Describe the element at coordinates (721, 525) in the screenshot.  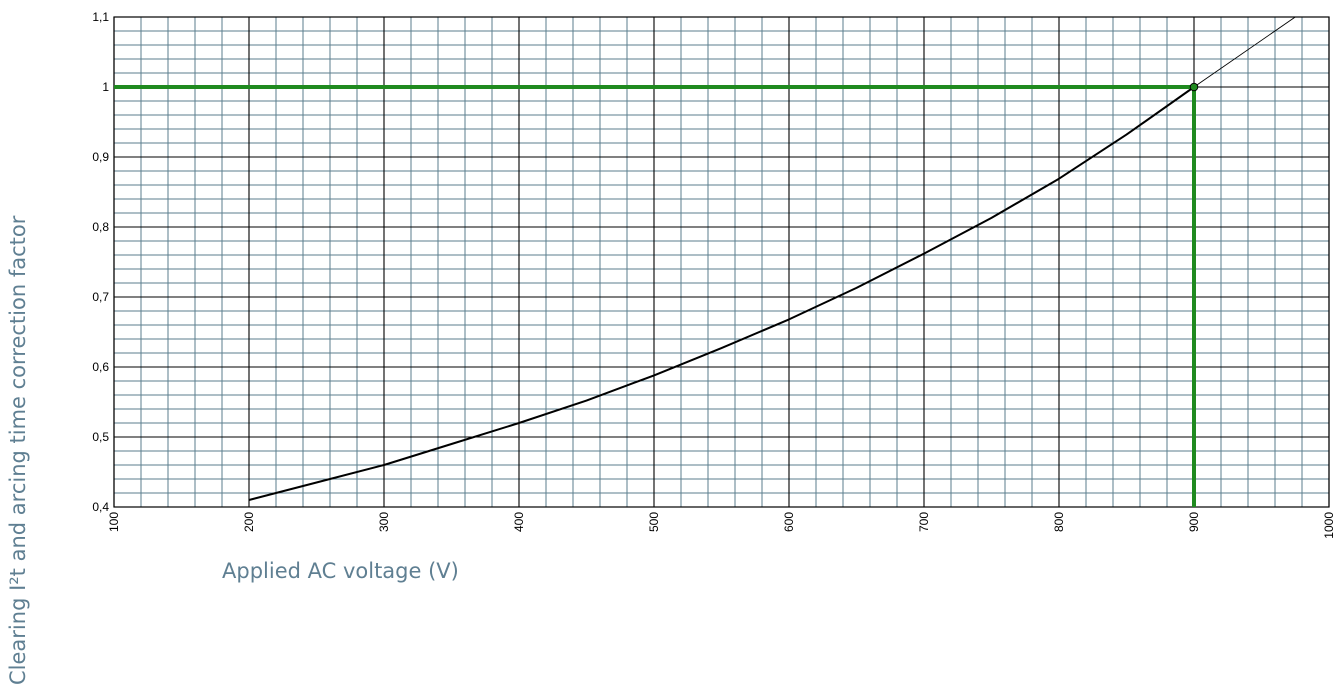
I see `x-tick-labels: 100 200 300 400 500 600 700 800 900 1000` at that location.